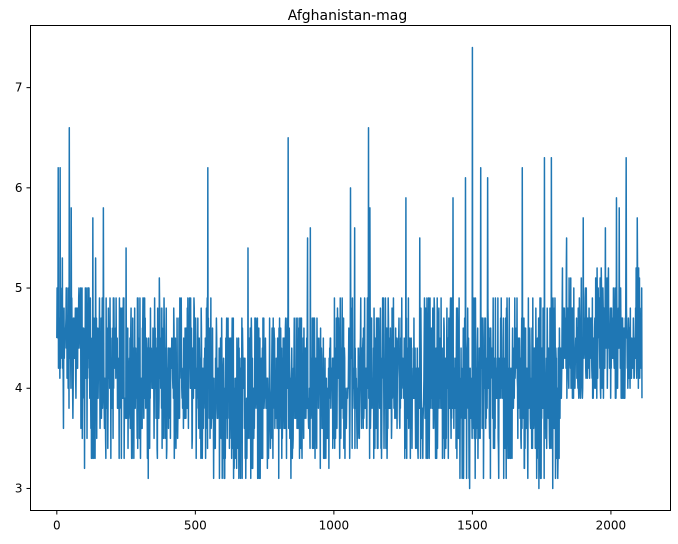 The width and height of the screenshot is (678, 544). What do you see at coordinates (57, 526) in the screenshot?
I see `x-tick-label: 0` at bounding box center [57, 526].